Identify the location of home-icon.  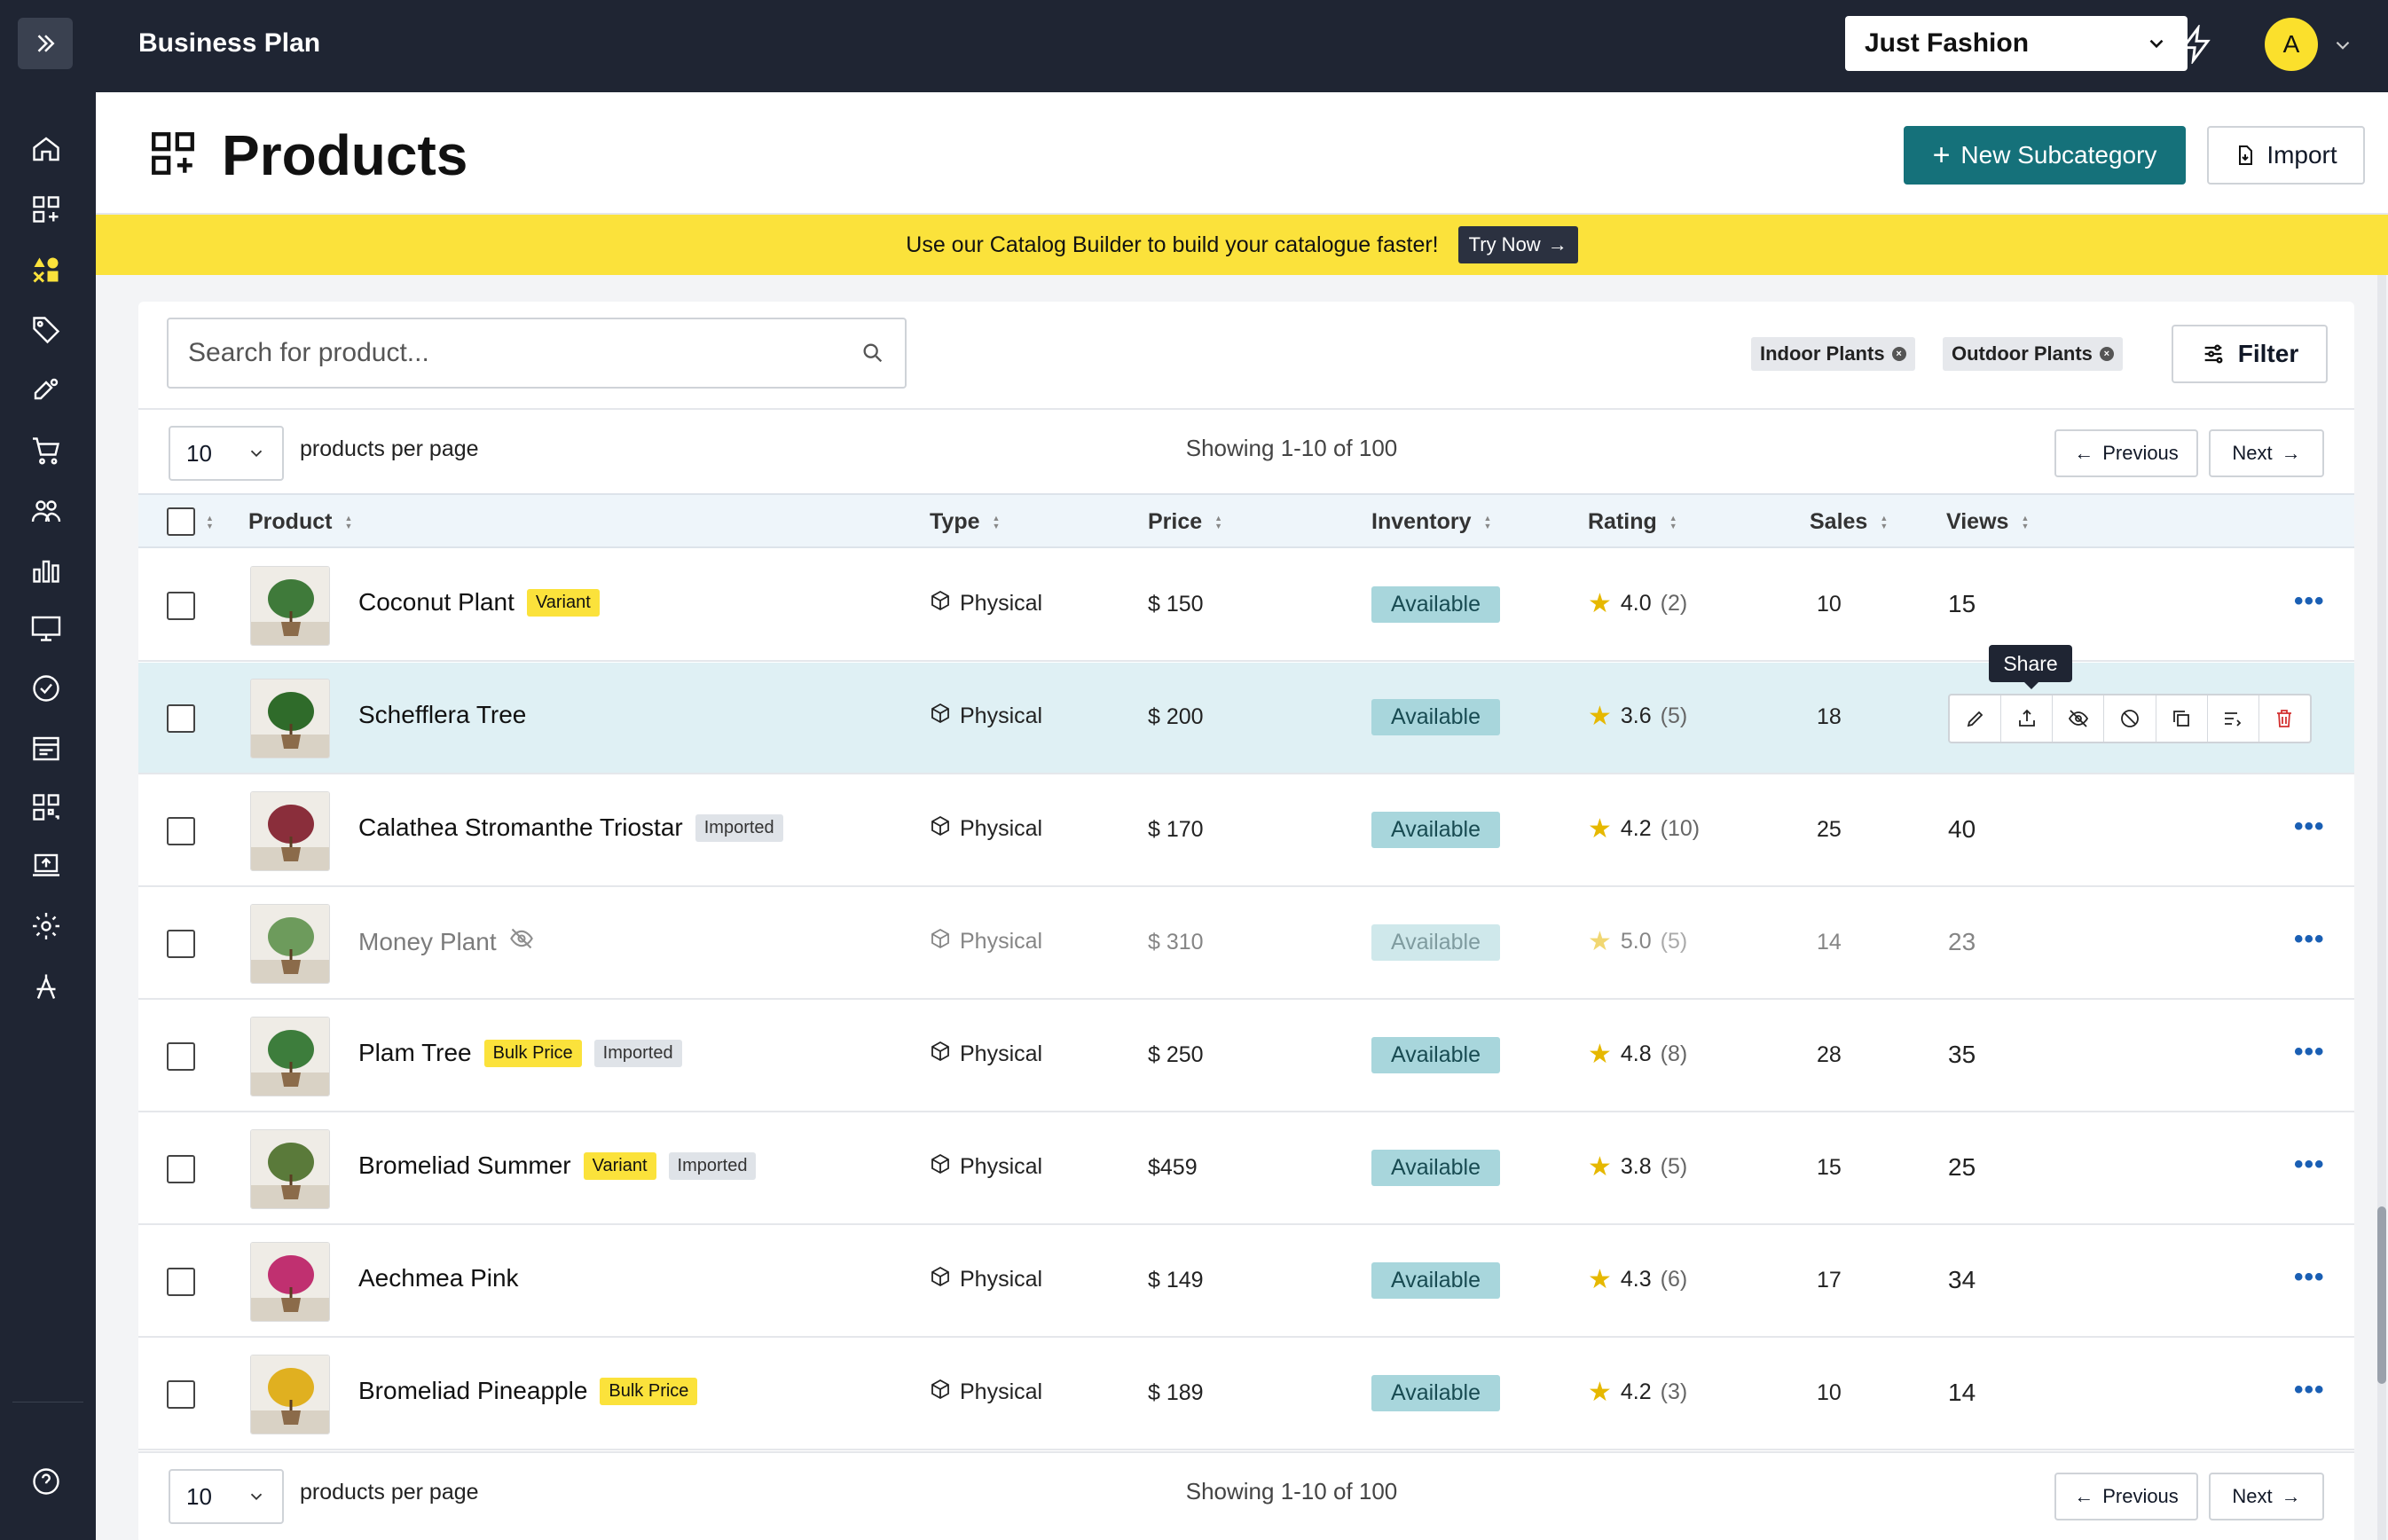
(46, 149).